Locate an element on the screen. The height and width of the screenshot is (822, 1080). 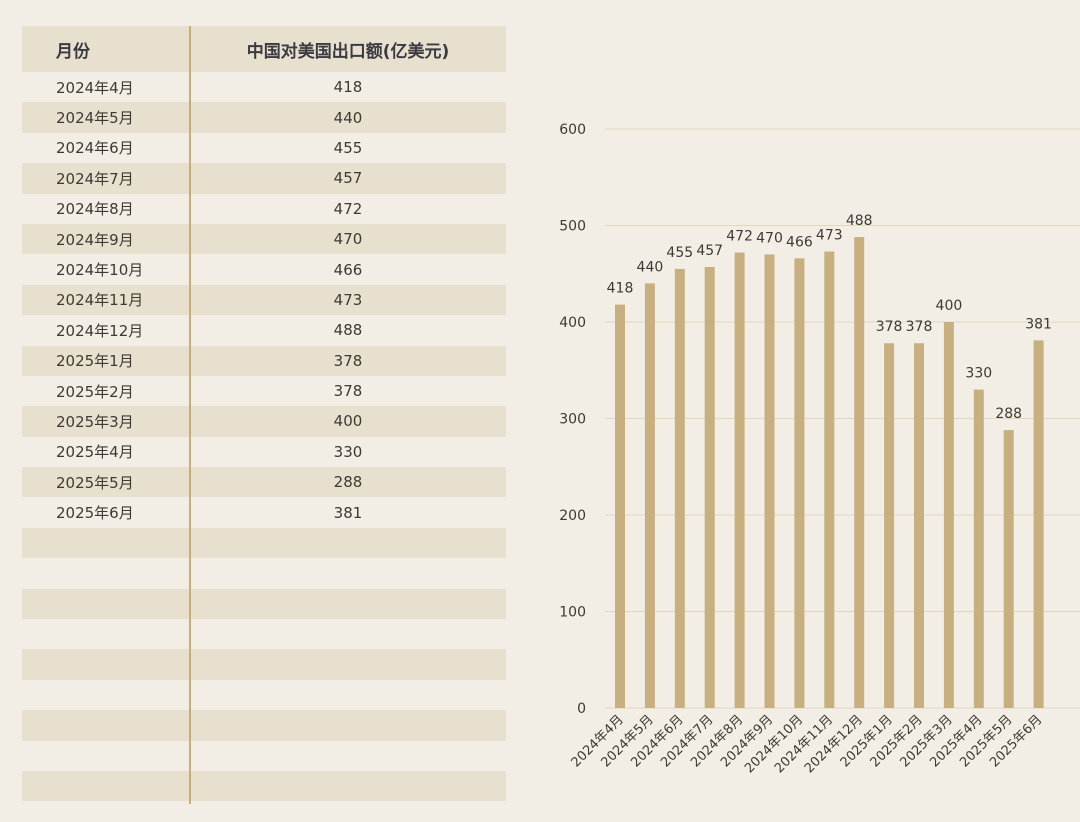
y-tick-label: 500 is located at coordinates (572, 227).